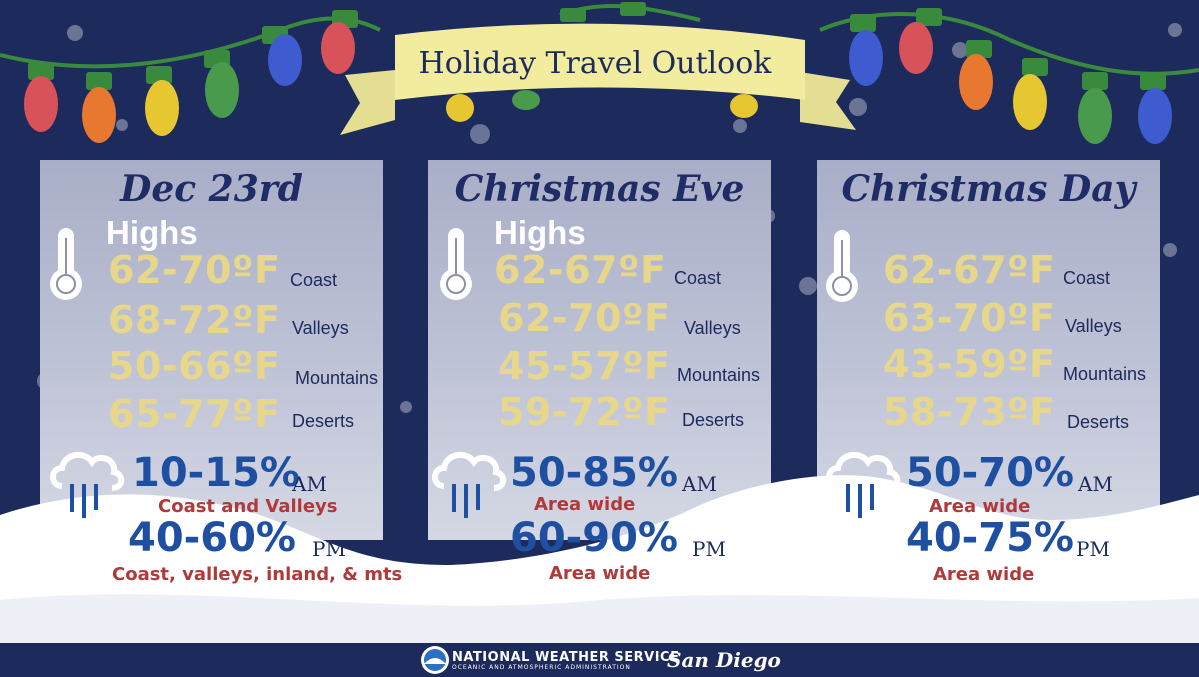  Describe the element at coordinates (969, 318) in the screenshot. I see `temp-range-valleys: 63-70ºF` at that location.